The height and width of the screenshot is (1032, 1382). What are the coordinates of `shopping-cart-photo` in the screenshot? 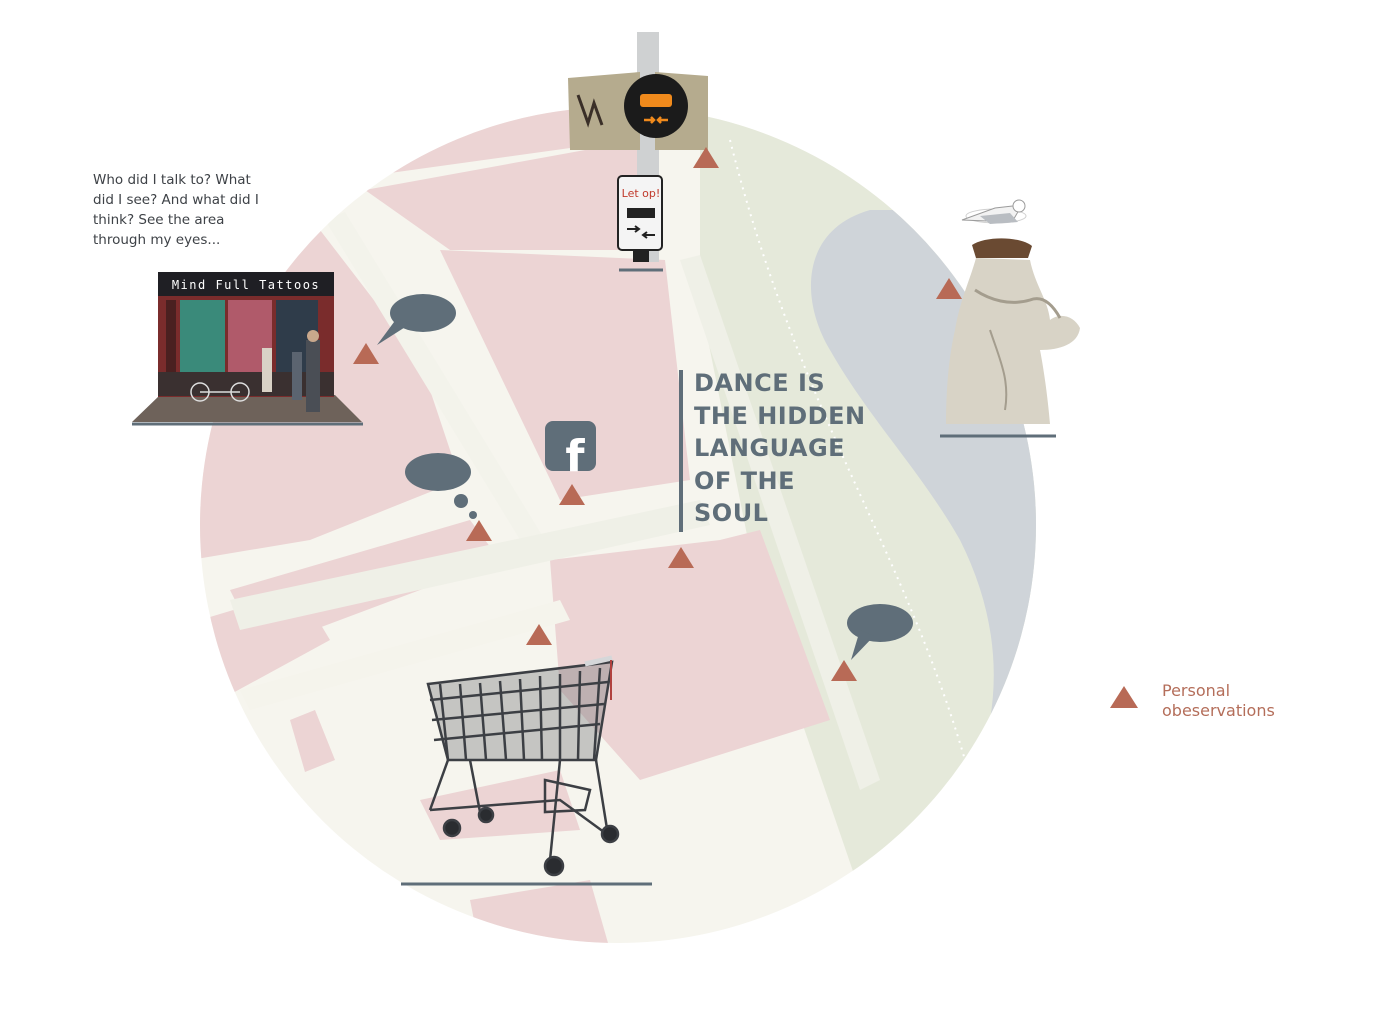 It's located at (526, 770).